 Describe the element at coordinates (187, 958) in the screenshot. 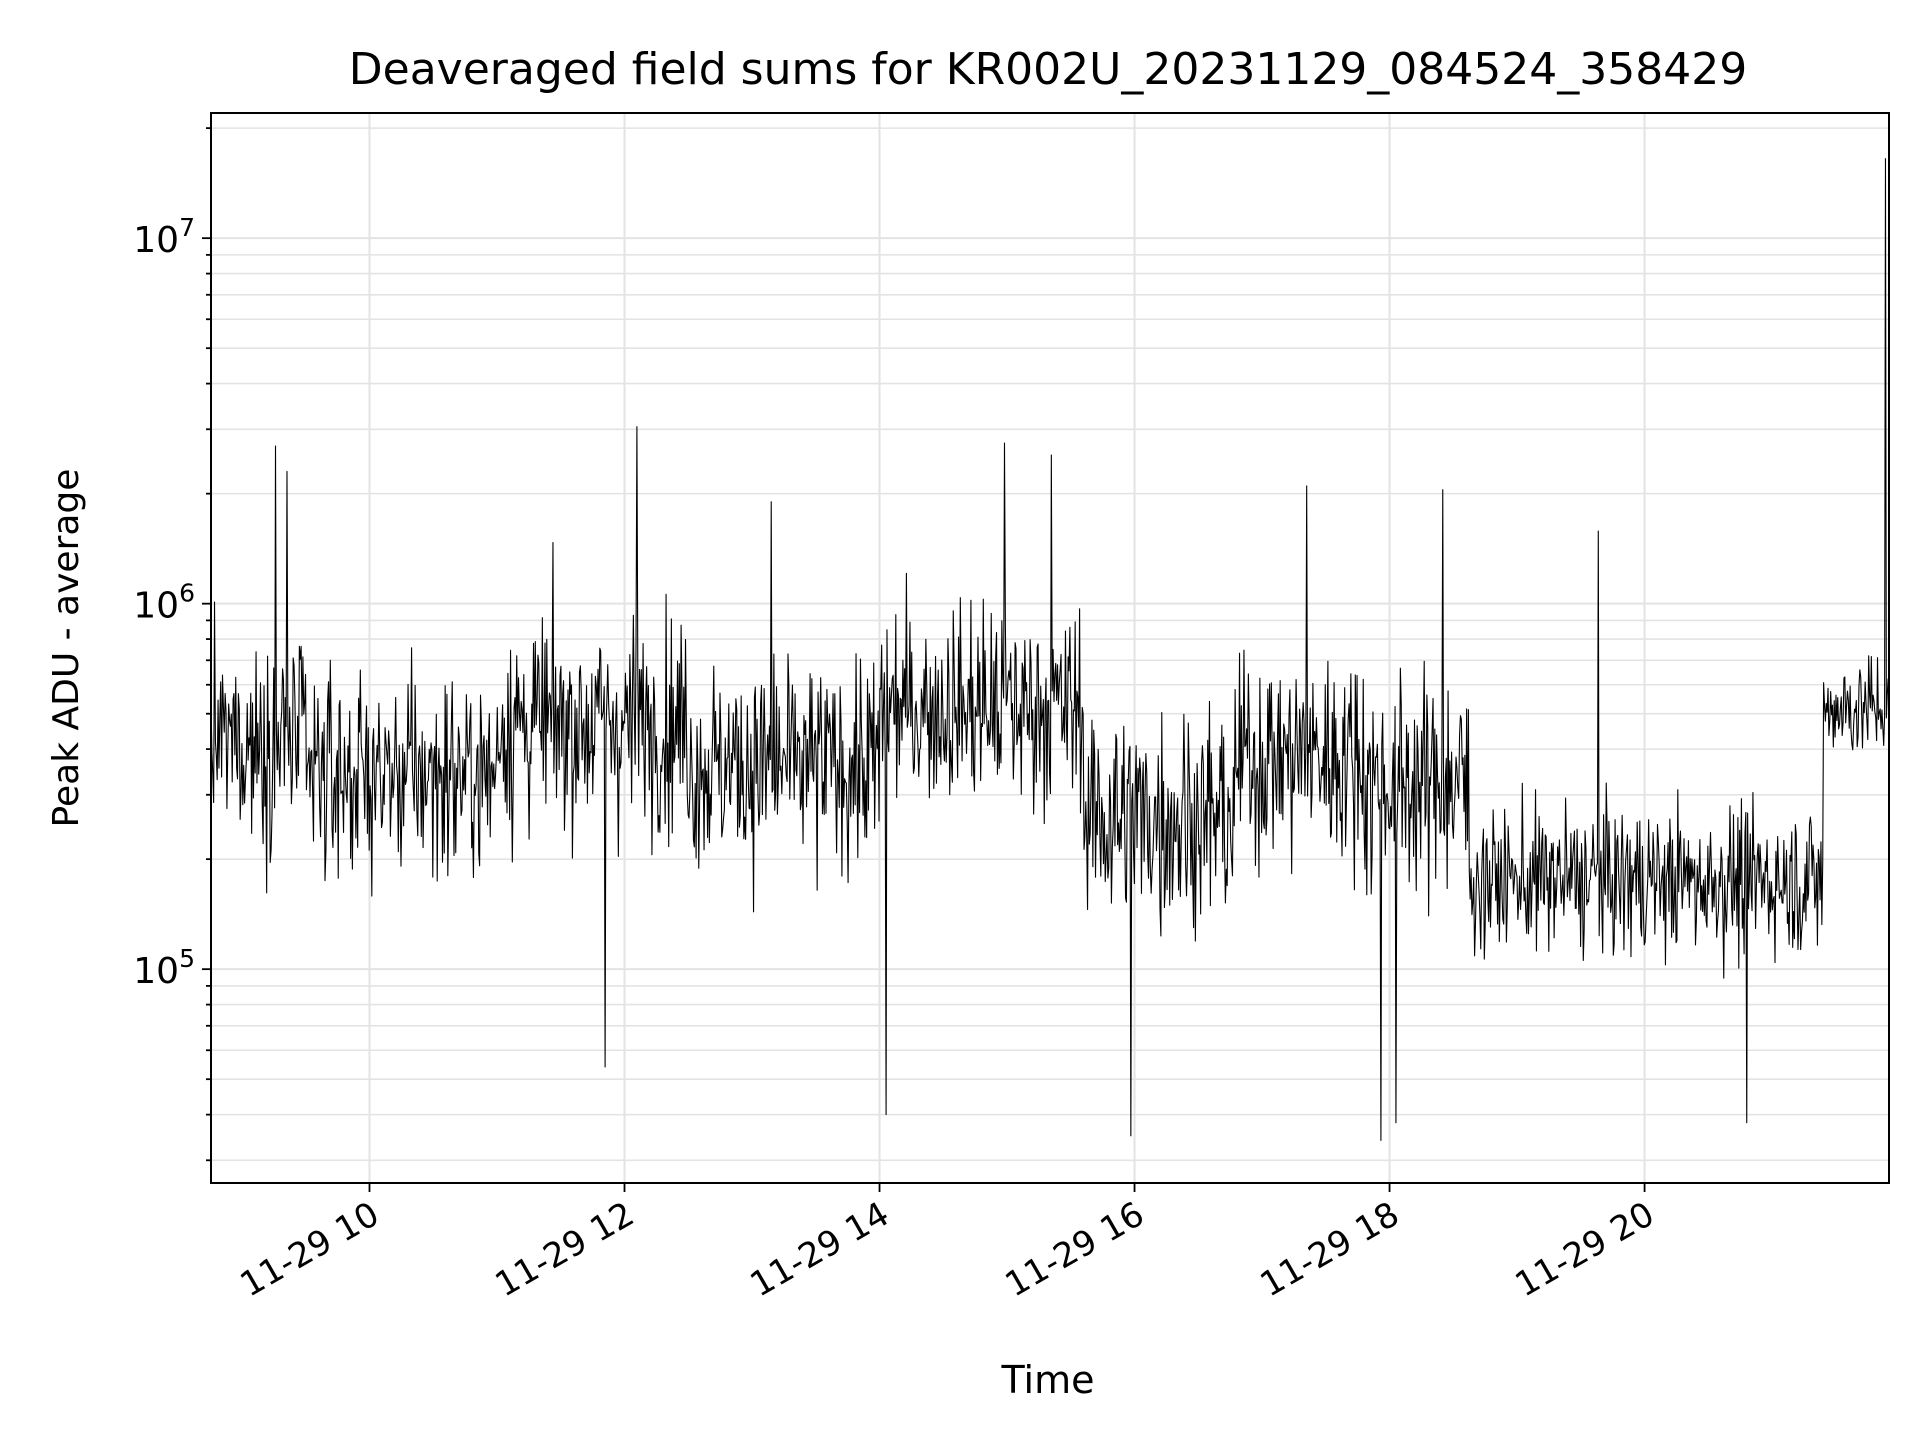

I see `y-tick-label-exponent: 5` at that location.